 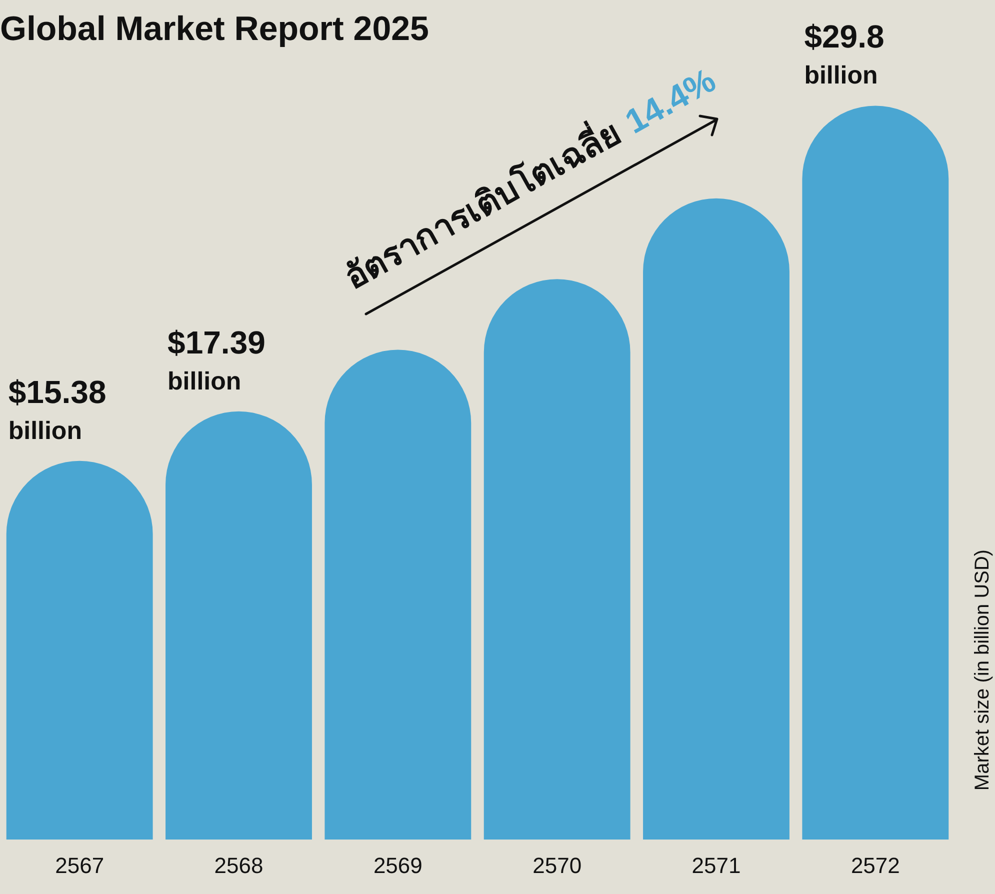 What do you see at coordinates (214, 29) in the screenshot?
I see `chart-title: Global Market Report 2025` at bounding box center [214, 29].